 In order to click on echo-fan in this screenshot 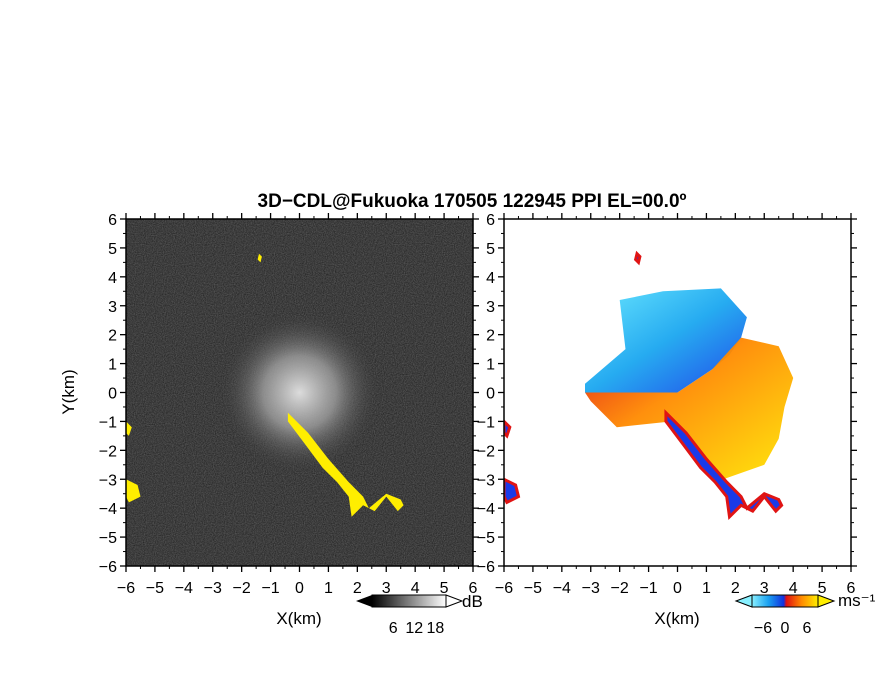, I will do `click(299, 392)`.